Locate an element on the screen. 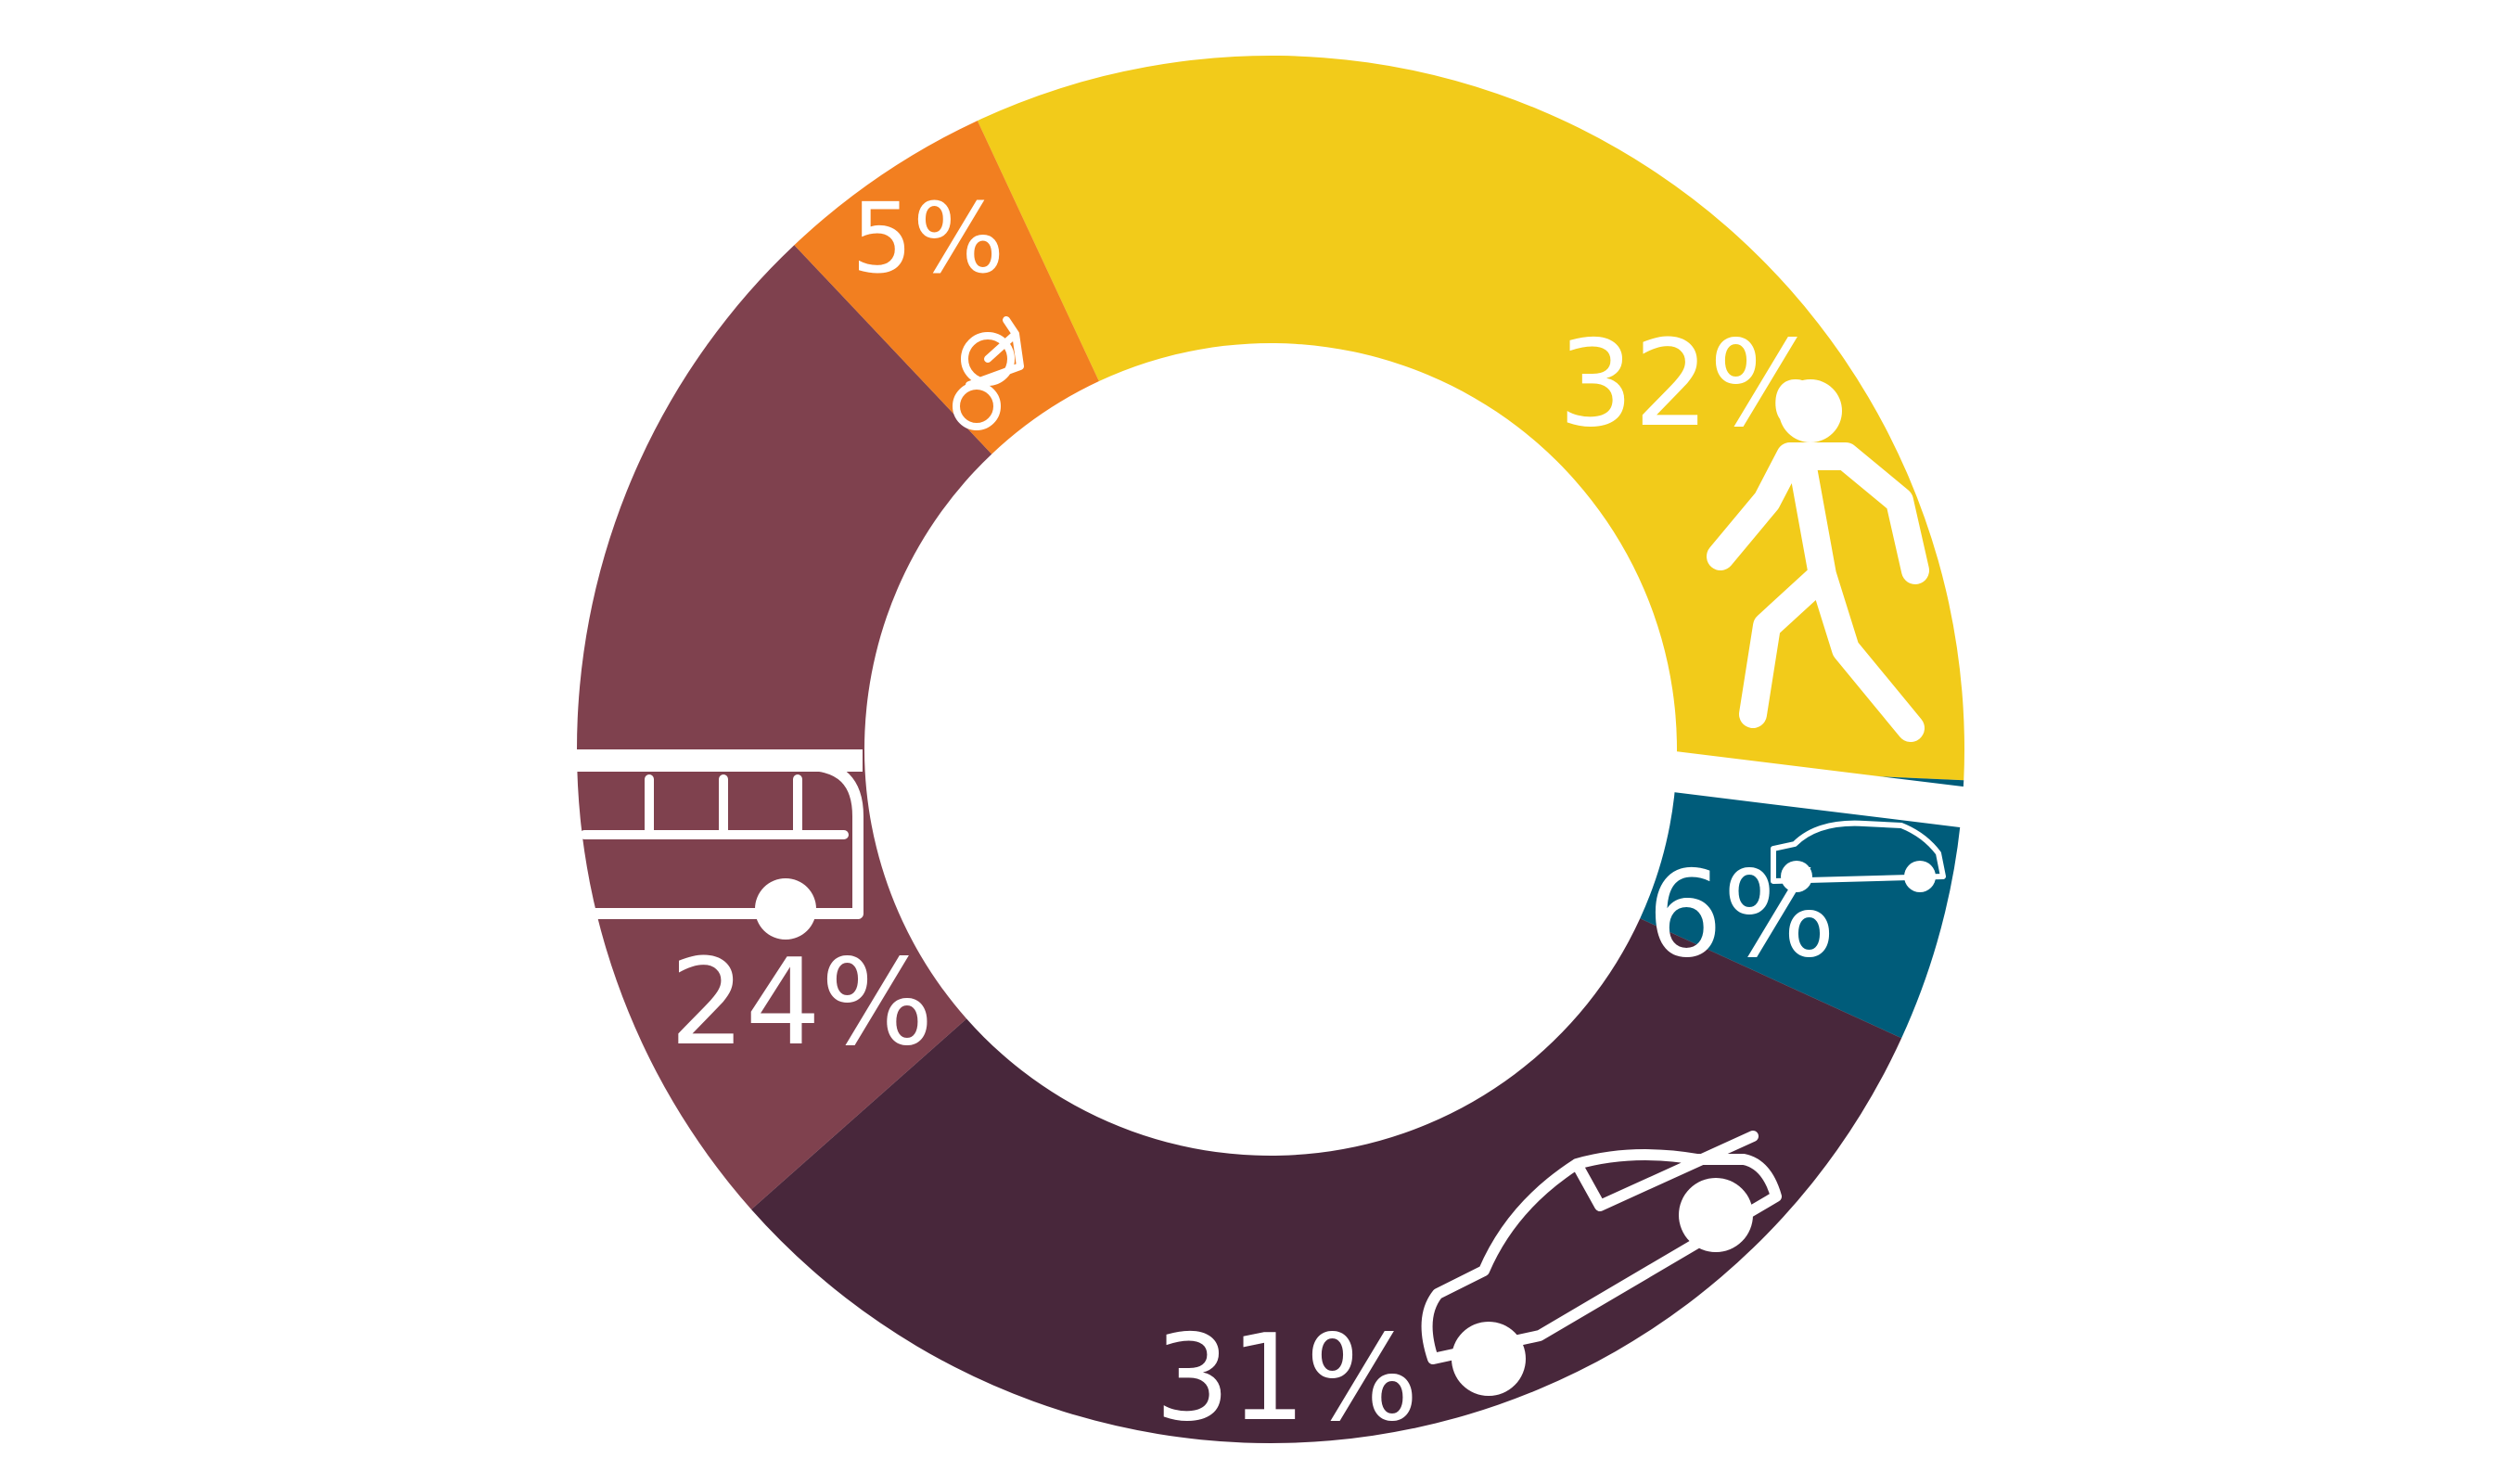  slice-label-walk: 32% is located at coordinates (1690, 384).